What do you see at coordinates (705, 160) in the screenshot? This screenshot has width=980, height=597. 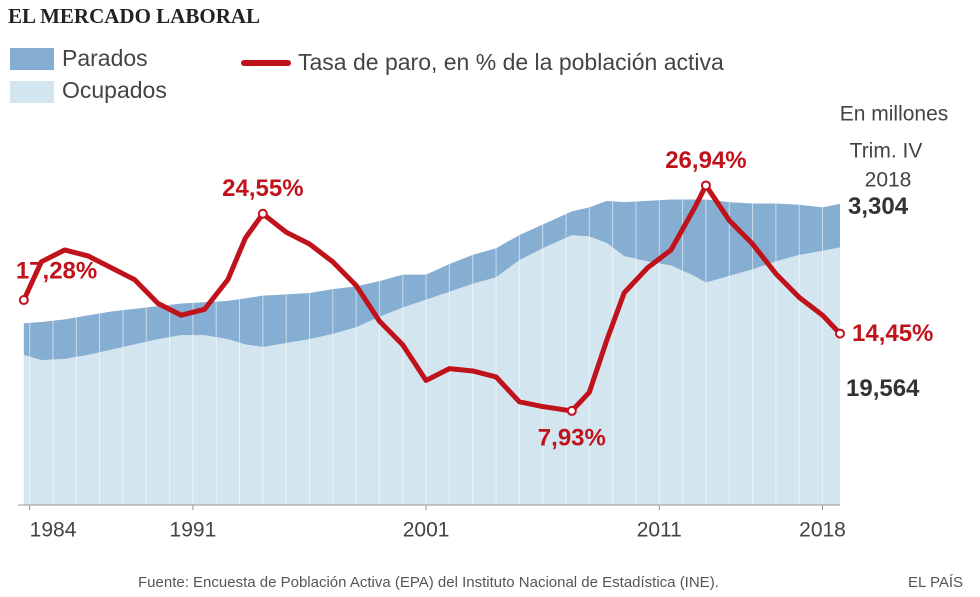 I see `value-label: 26,94%` at bounding box center [705, 160].